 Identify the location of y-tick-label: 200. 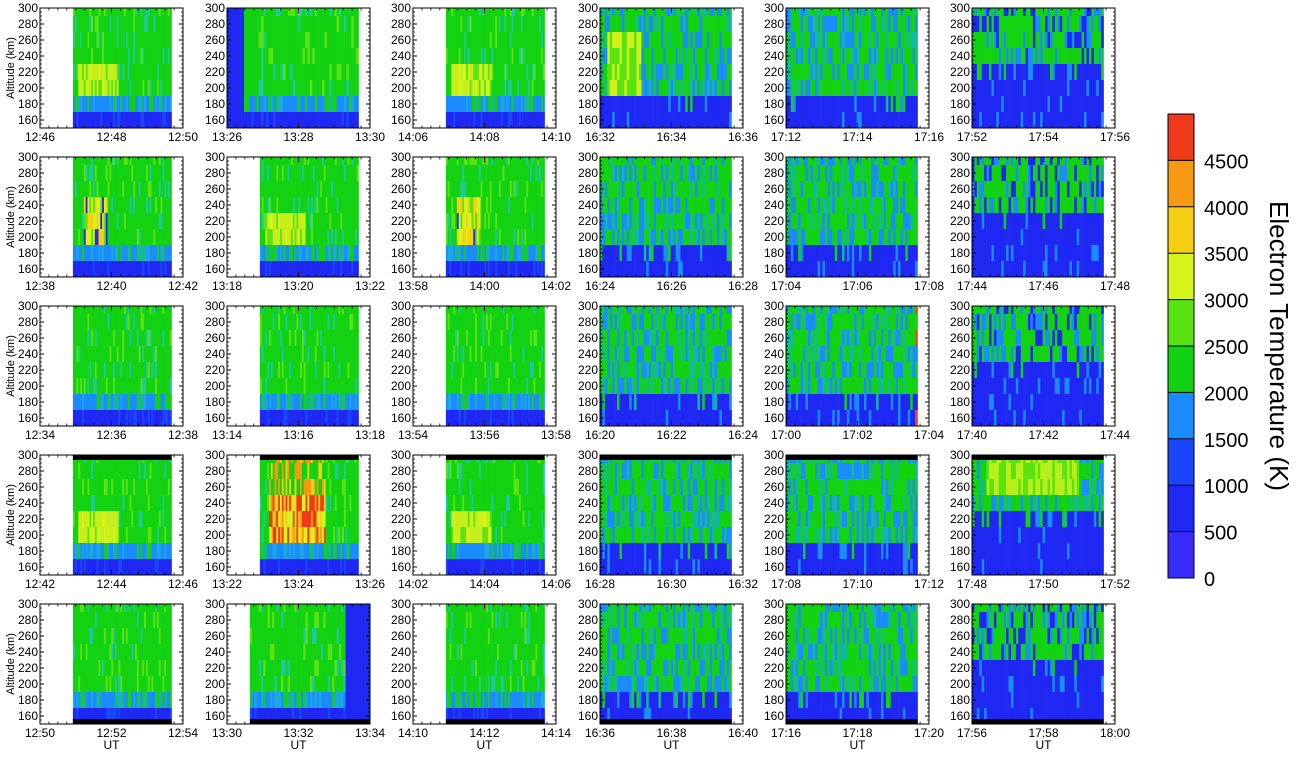
(28, 237).